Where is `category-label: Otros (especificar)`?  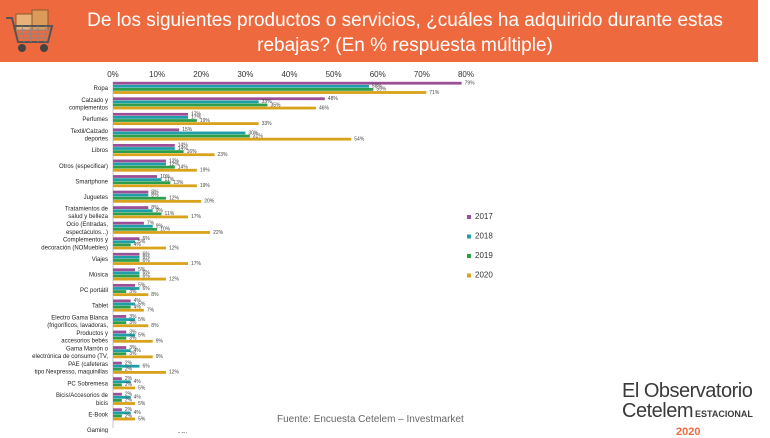
category-label: Otros (especificar) is located at coordinates (83, 167).